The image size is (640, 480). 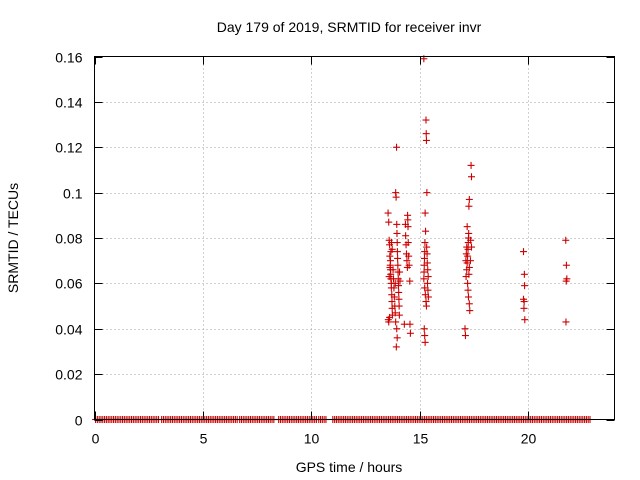 What do you see at coordinates (529, 439) in the screenshot?
I see `x-tick-label: 20` at bounding box center [529, 439].